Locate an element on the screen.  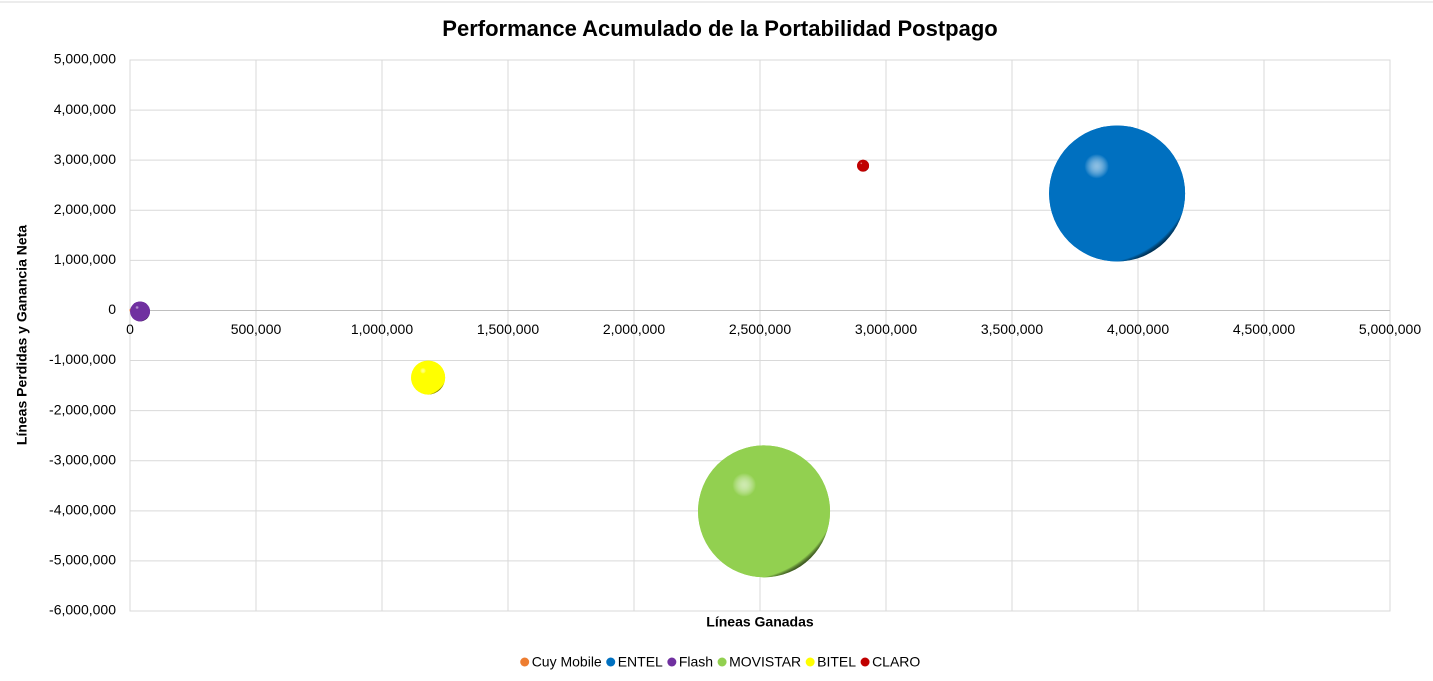
y-axis-label: Líneas Perdidas y Ganancia Neta is located at coordinates (22, 335).